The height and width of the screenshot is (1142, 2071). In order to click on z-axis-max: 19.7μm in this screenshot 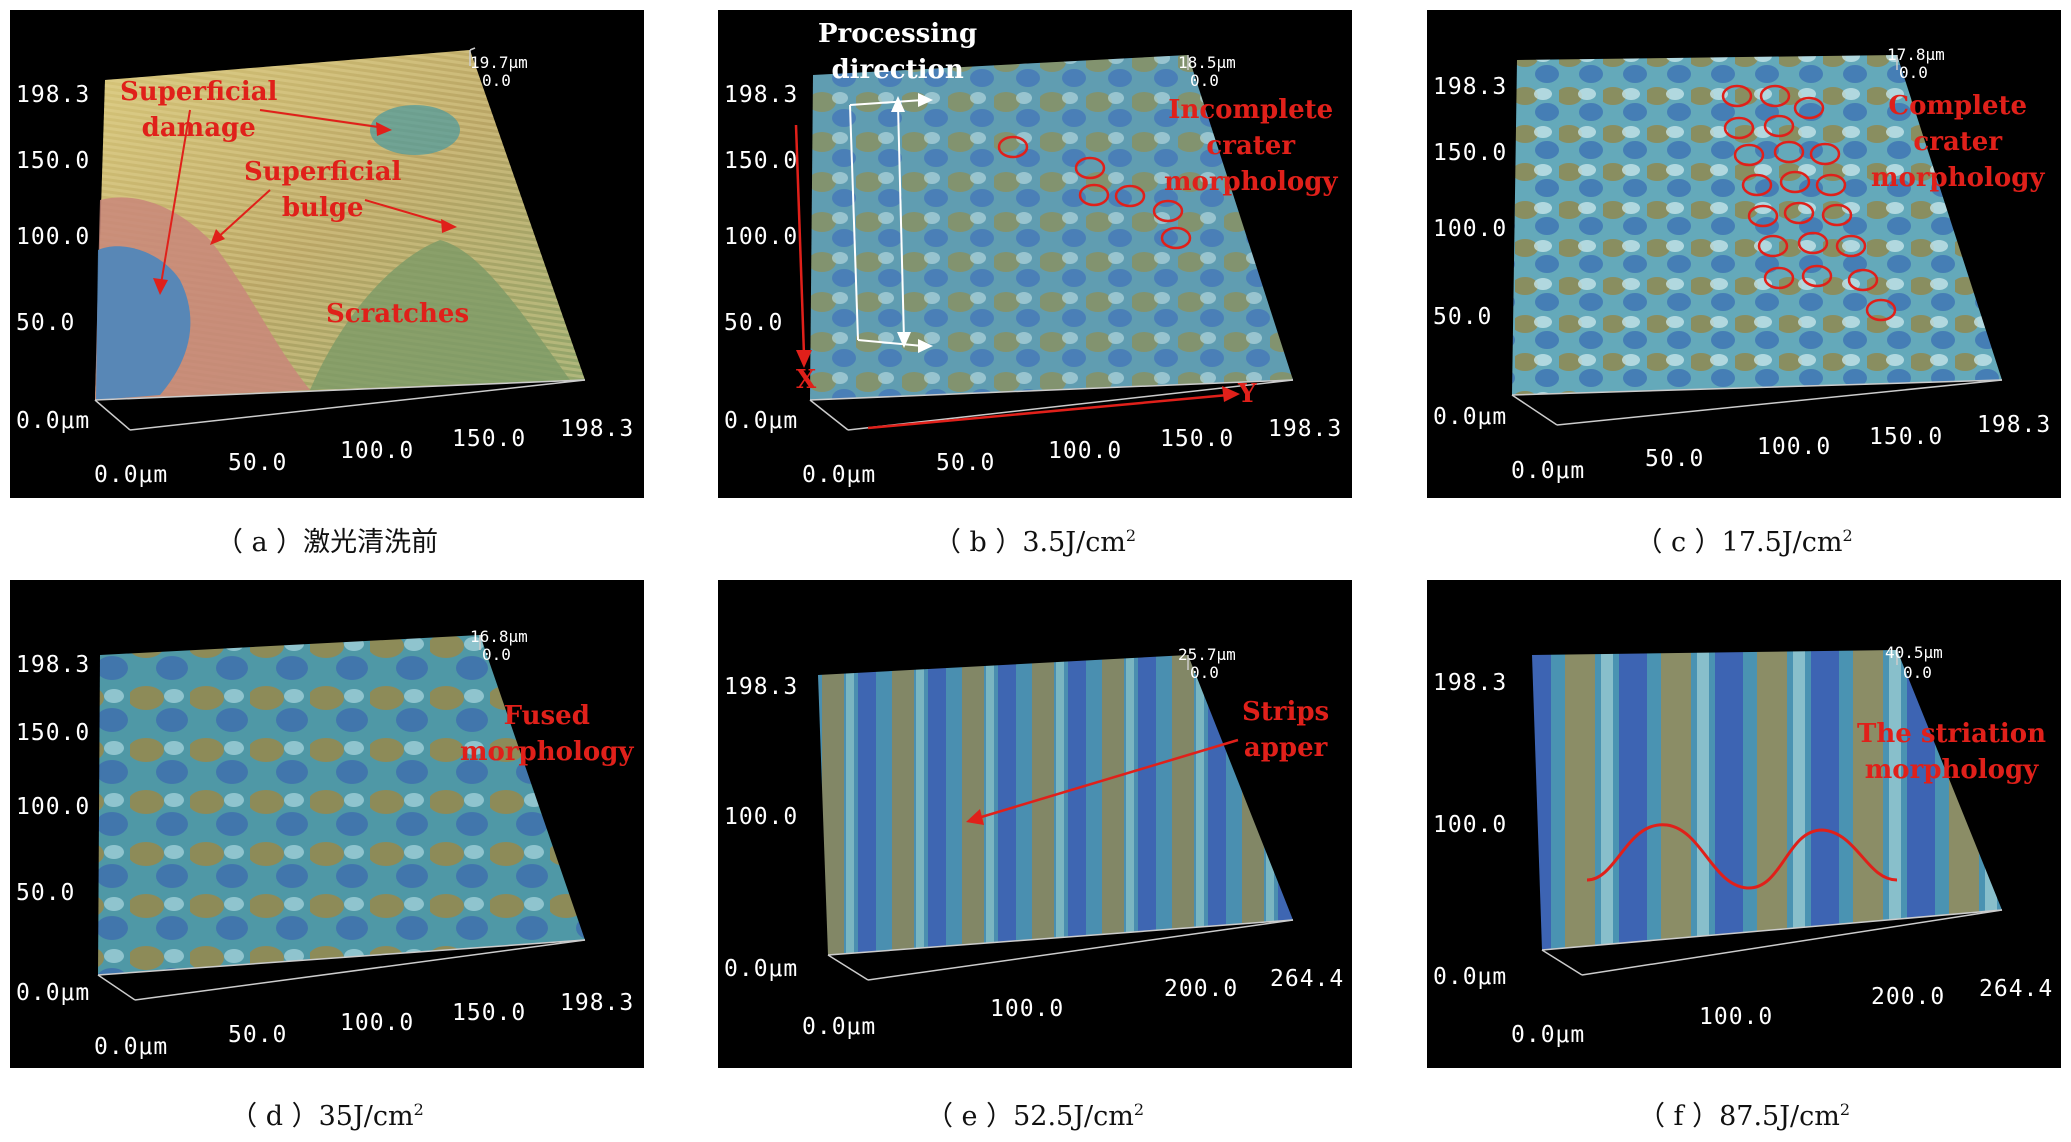, I will do `click(499, 62)`.